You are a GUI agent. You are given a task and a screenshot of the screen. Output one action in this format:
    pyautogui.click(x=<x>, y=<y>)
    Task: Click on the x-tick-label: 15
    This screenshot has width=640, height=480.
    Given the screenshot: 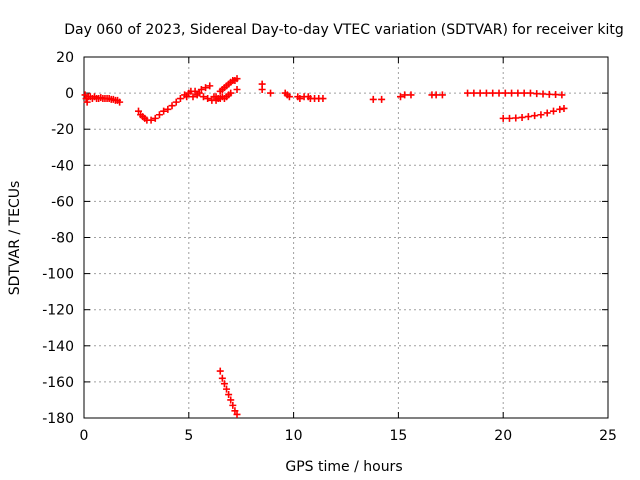 What is the action you would take?
    pyautogui.click(x=398, y=436)
    